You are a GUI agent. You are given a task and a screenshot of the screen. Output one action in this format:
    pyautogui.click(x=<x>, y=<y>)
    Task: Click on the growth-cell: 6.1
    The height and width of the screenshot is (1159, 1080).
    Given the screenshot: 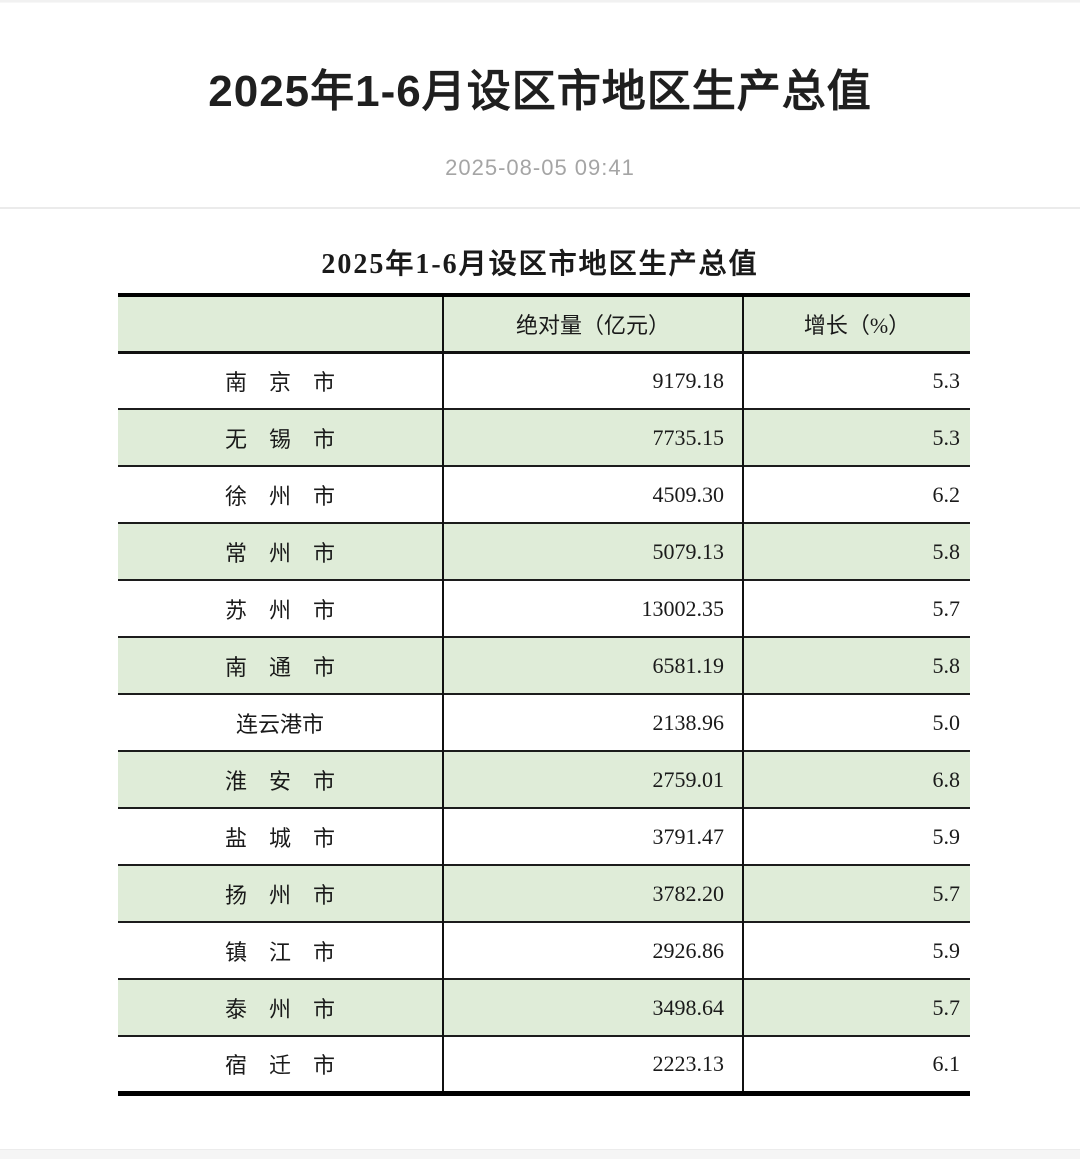 What is the action you would take?
    pyautogui.click(x=946, y=1063)
    